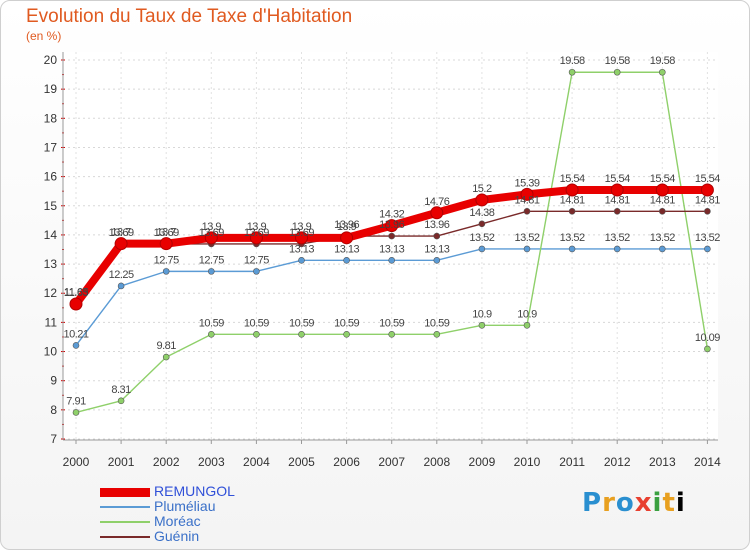 The width and height of the screenshot is (750, 550). Describe the element at coordinates (76, 462) in the screenshot. I see `x-tick-label: 2000` at that location.